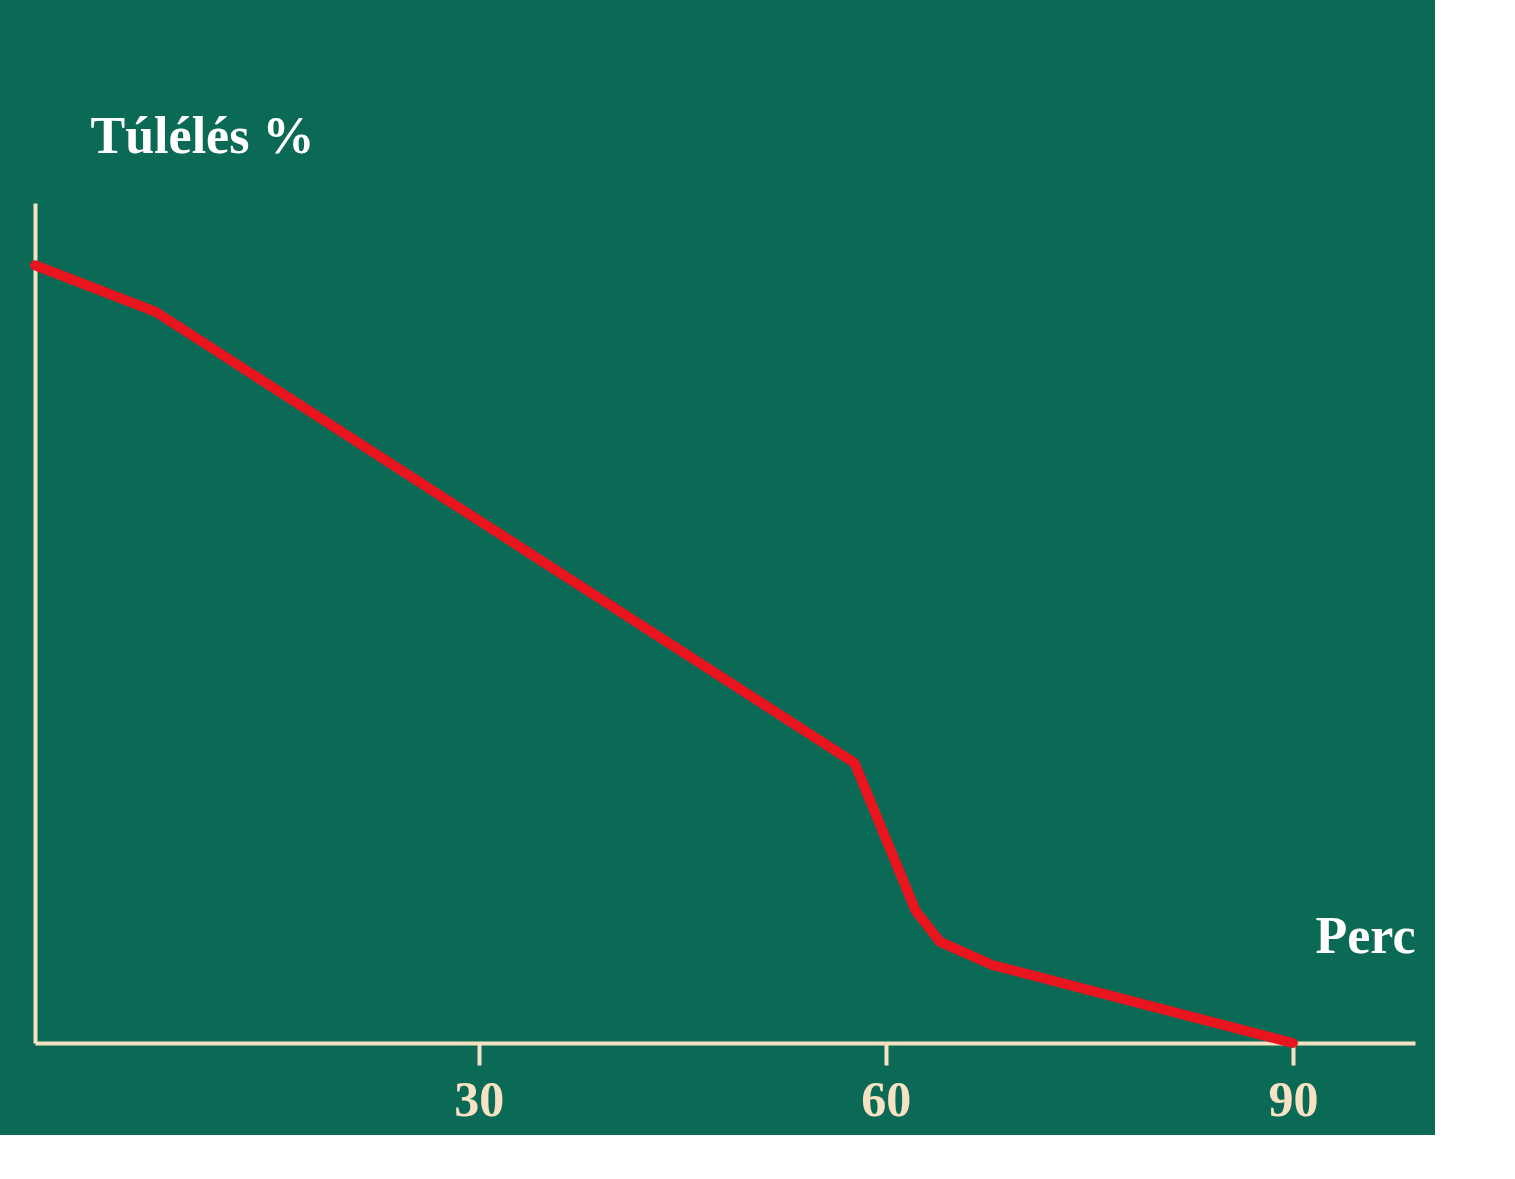 This screenshot has height=1179, width=1515. Describe the element at coordinates (1365, 935) in the screenshot. I see `x-axis-title: Perc` at that location.